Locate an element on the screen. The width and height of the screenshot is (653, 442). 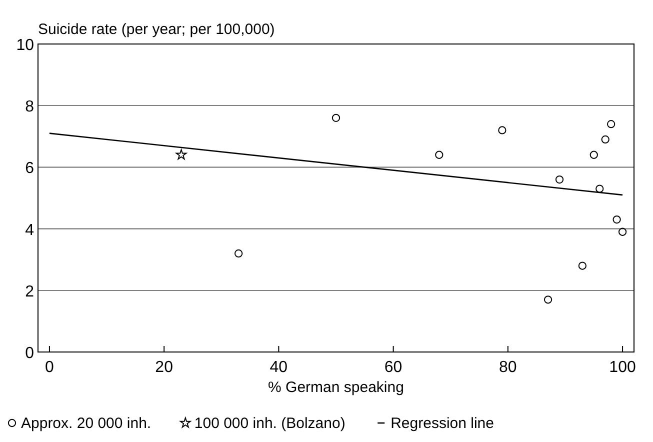
x-tick-label: 60 is located at coordinates (393, 367).